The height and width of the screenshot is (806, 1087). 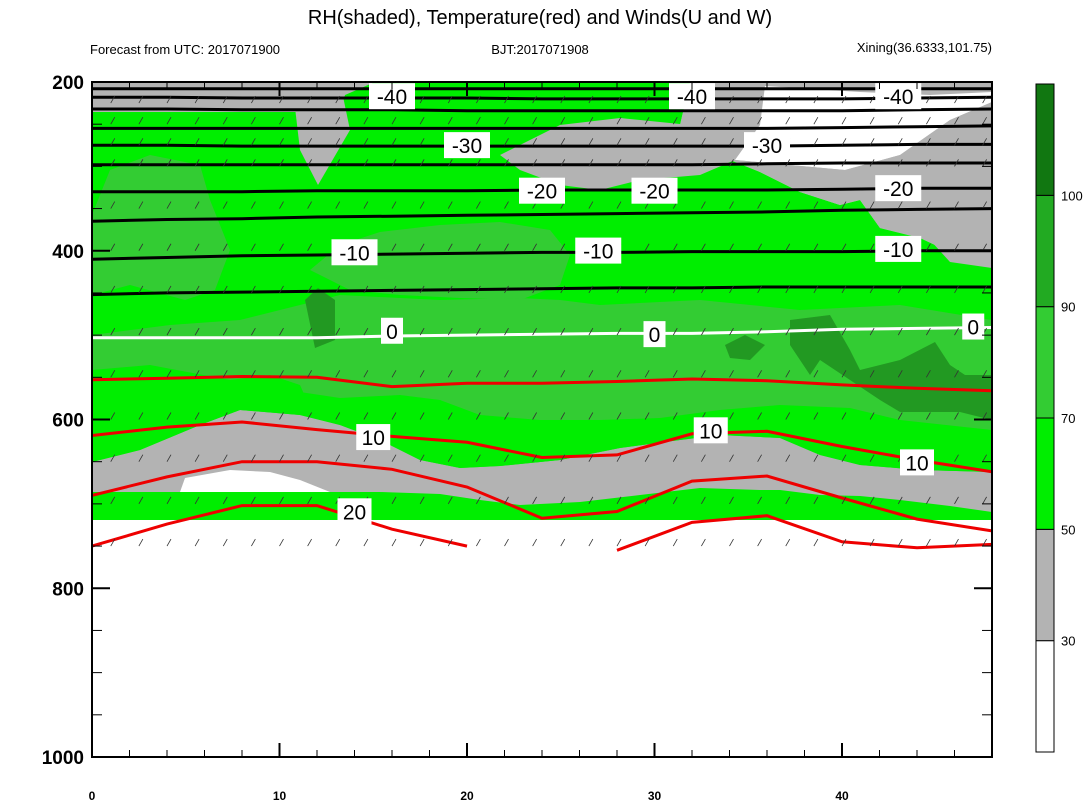 I want to click on rh-lightgreen-bottom, so click(x=542, y=430).